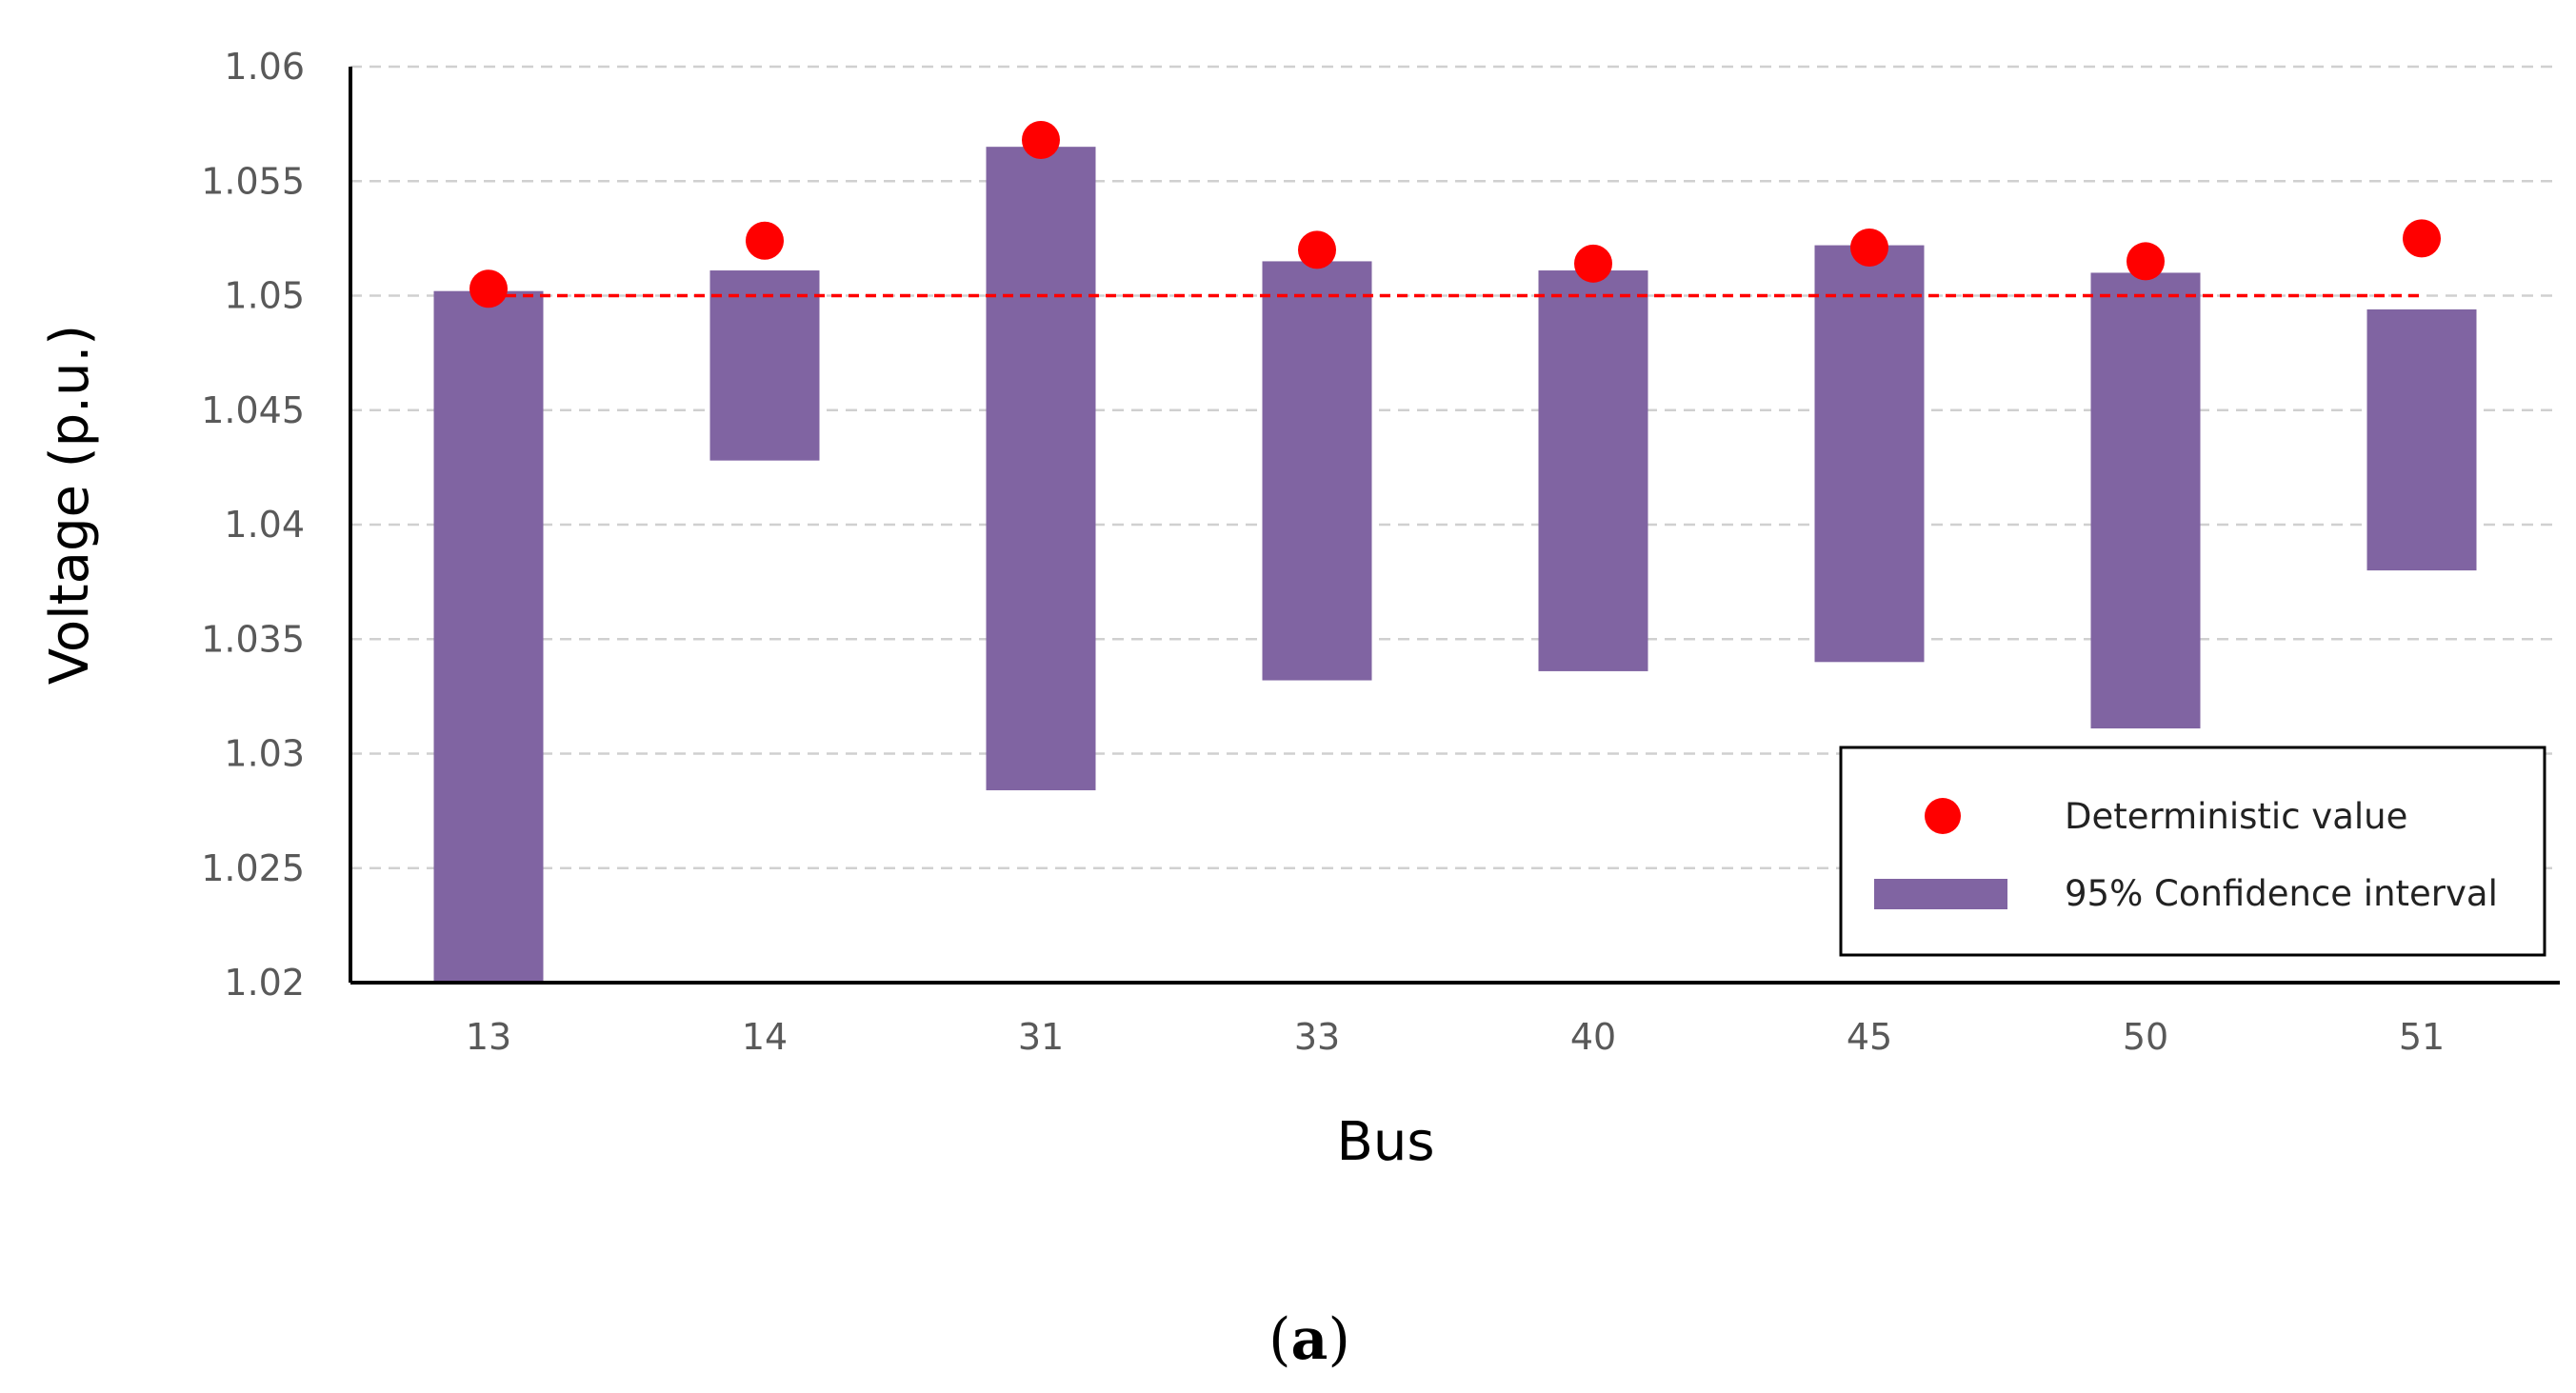 The image size is (2576, 1393). Describe the element at coordinates (253, 181) in the screenshot. I see `y-tick-label: 1.055` at that location.